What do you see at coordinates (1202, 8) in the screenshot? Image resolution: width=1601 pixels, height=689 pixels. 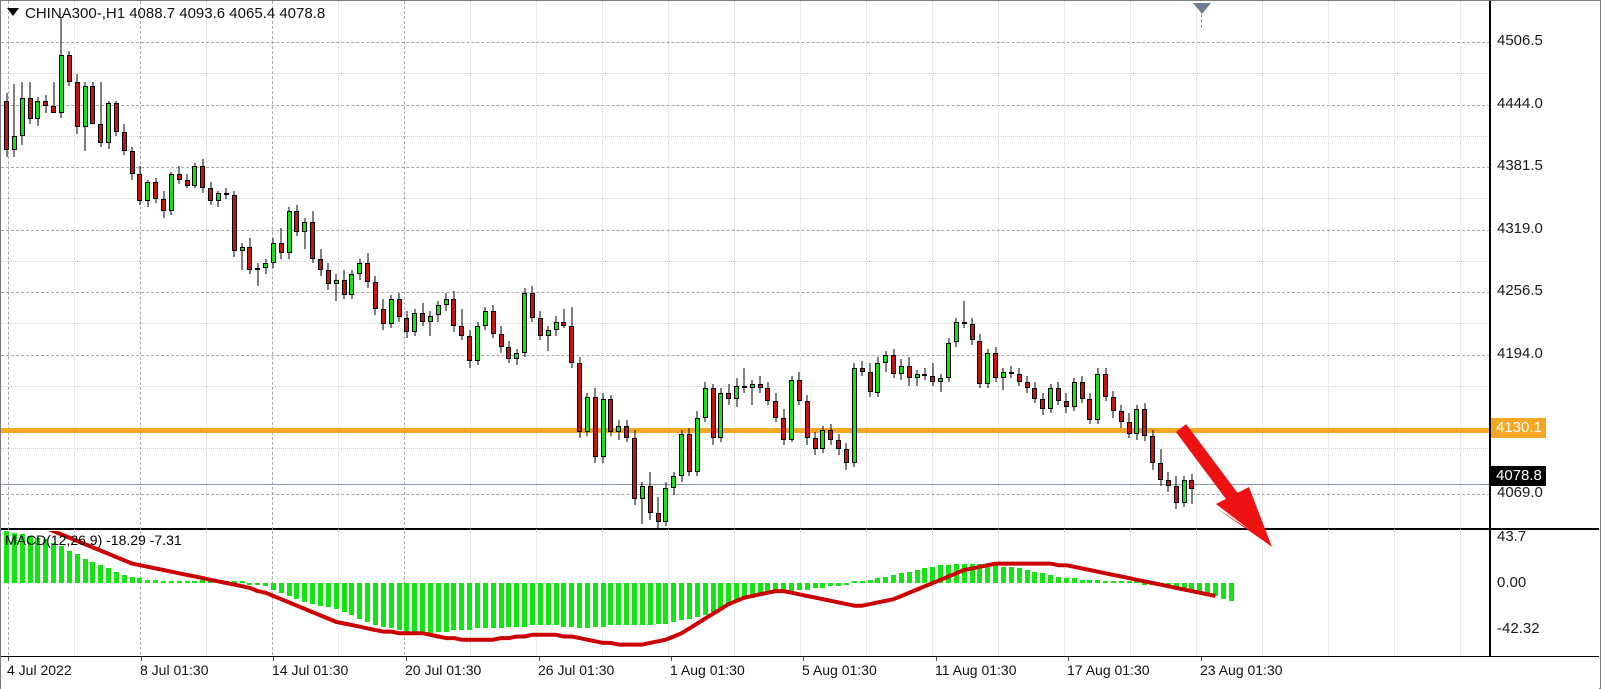 I see `triangle-down-marker-icon` at bounding box center [1202, 8].